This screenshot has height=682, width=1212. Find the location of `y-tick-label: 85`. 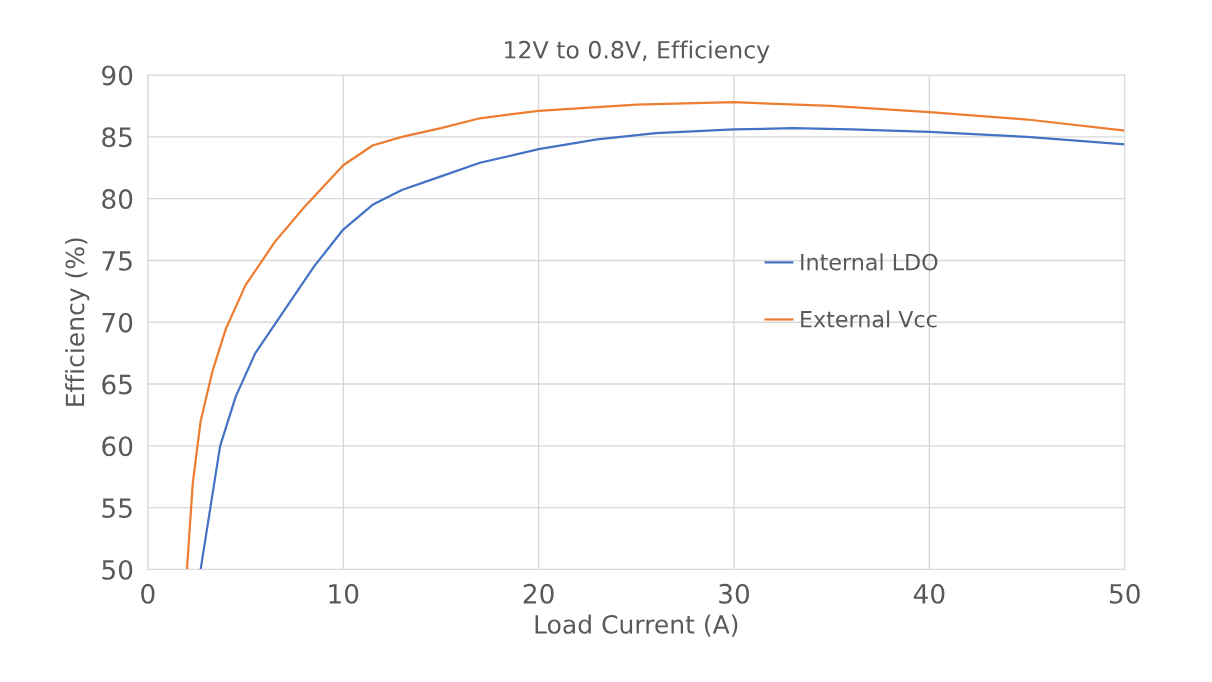

y-tick-label: 85 is located at coordinates (117, 137).